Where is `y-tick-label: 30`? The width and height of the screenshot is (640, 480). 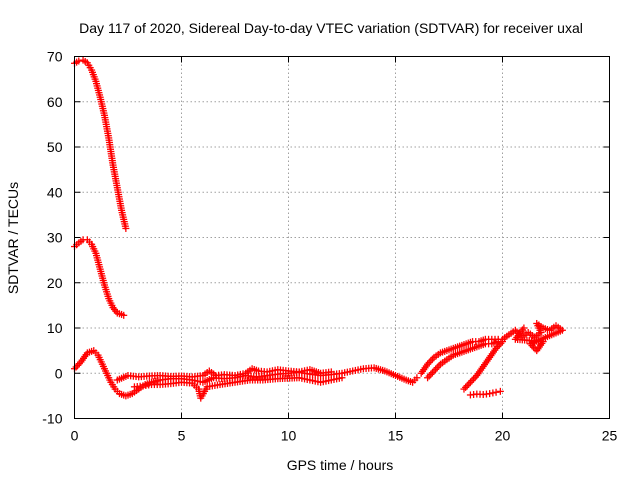 y-tick-label: 30 is located at coordinates (55, 238).